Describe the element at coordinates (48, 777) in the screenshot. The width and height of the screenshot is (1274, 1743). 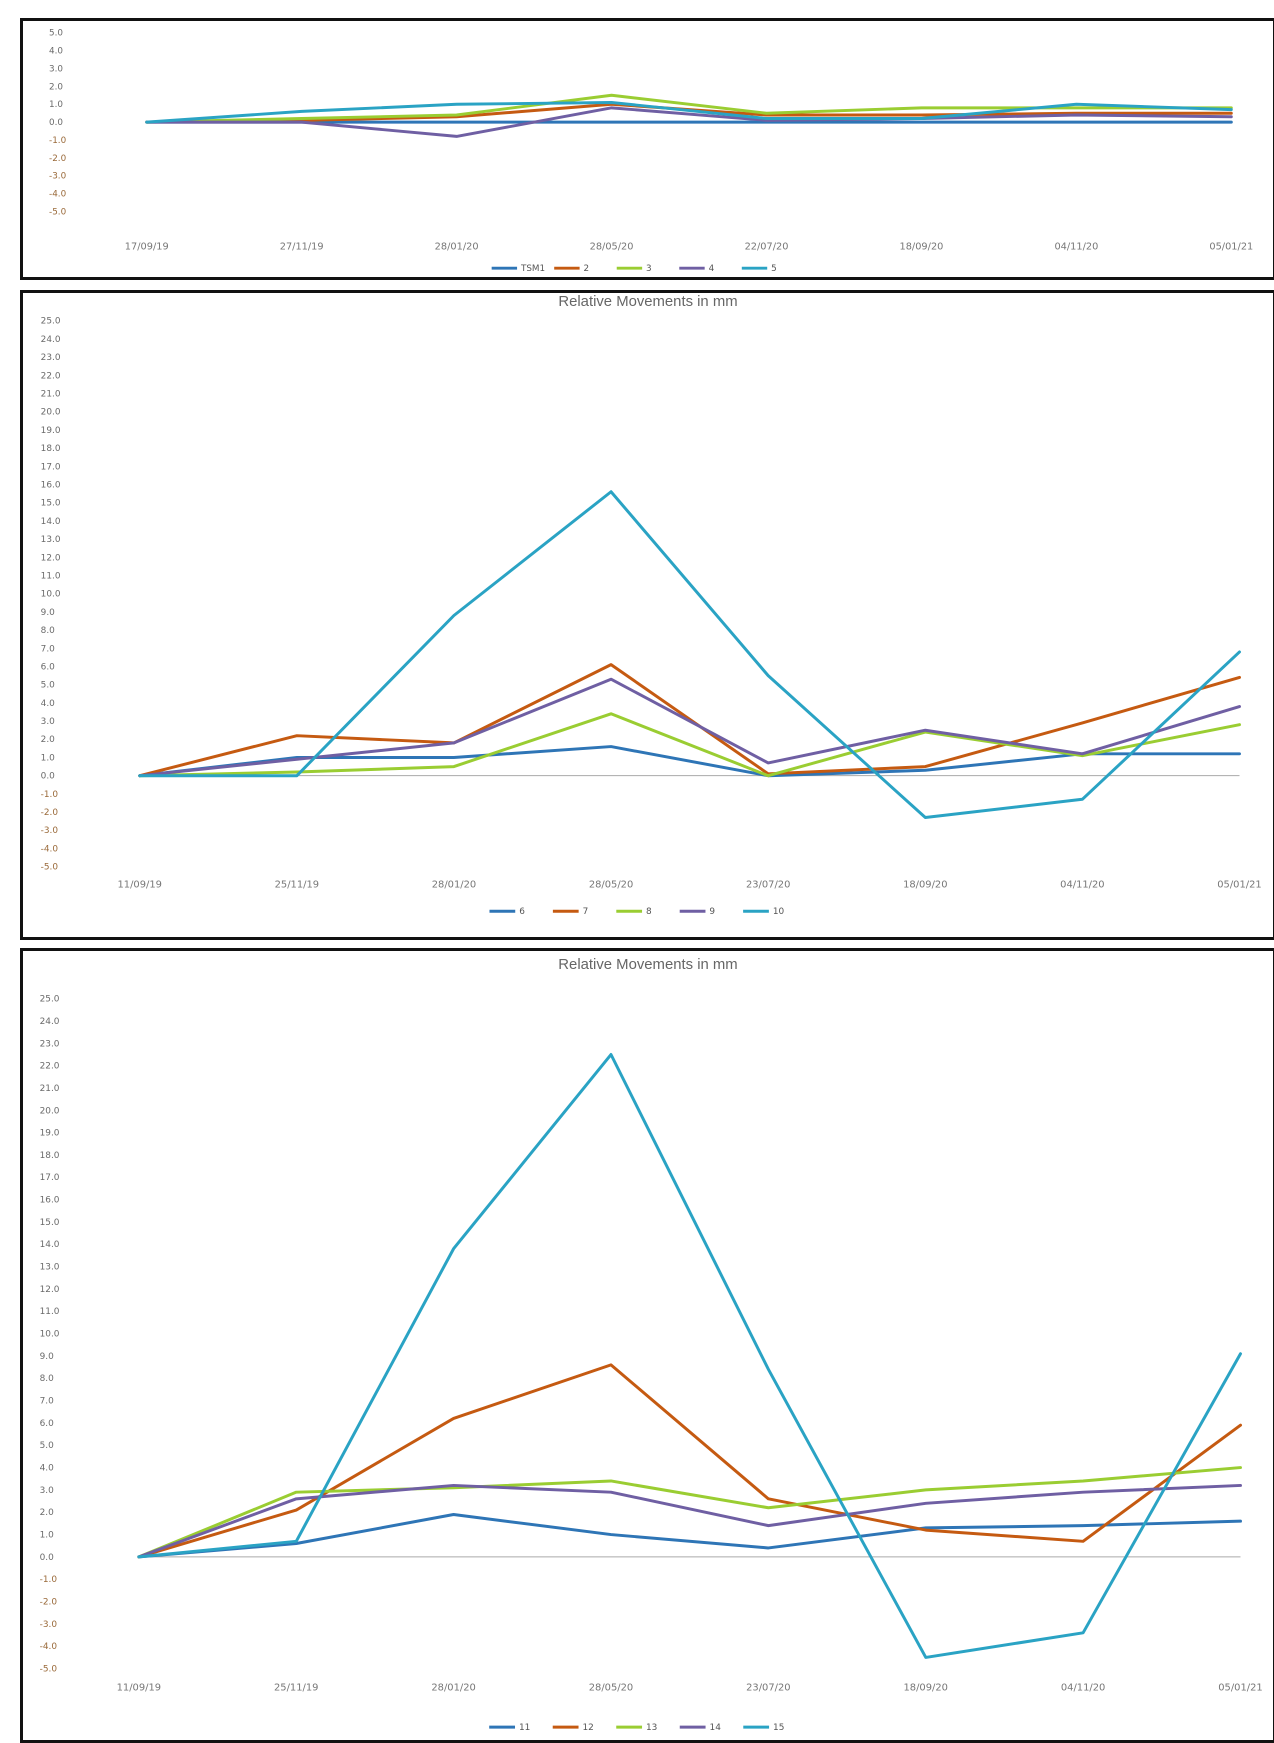
I see `chart-2-ytick-label: 0.0` at that location.